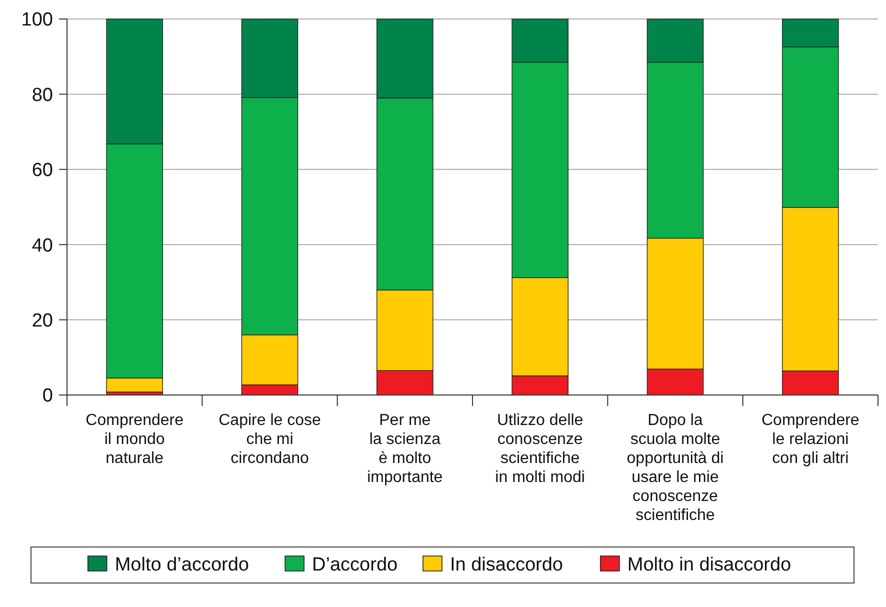 The width and height of the screenshot is (886, 607). What do you see at coordinates (540, 449) in the screenshot?
I see `x-tick-label: Utlizzo delle conoscenze scientifiche in molti modi` at bounding box center [540, 449].